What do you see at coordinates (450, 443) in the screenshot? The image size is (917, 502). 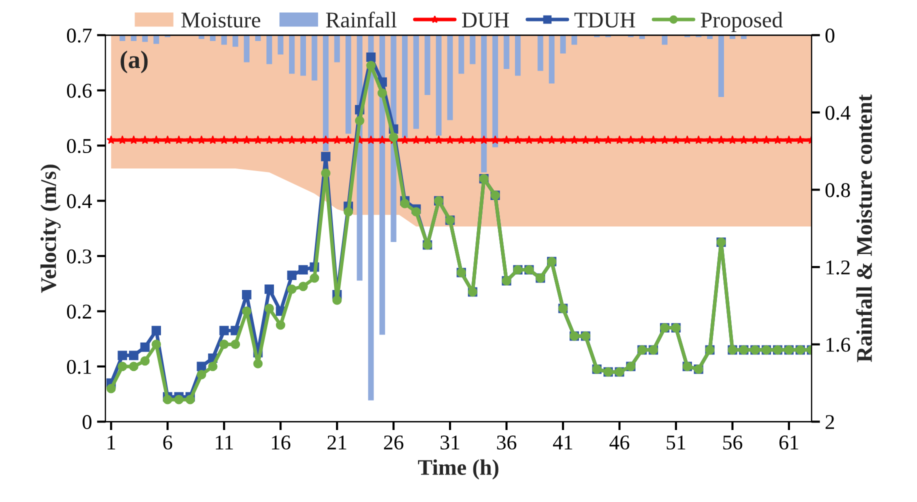 I see `x-tick-label: 31` at bounding box center [450, 443].